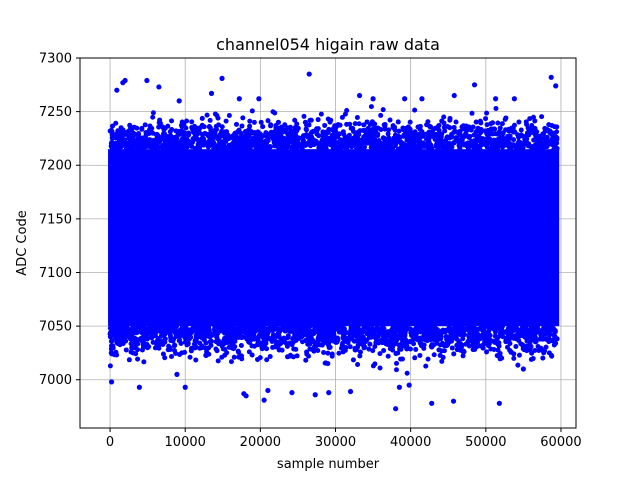  What do you see at coordinates (55, 327) in the screenshot?
I see `y-tick-label: 7050` at bounding box center [55, 327].